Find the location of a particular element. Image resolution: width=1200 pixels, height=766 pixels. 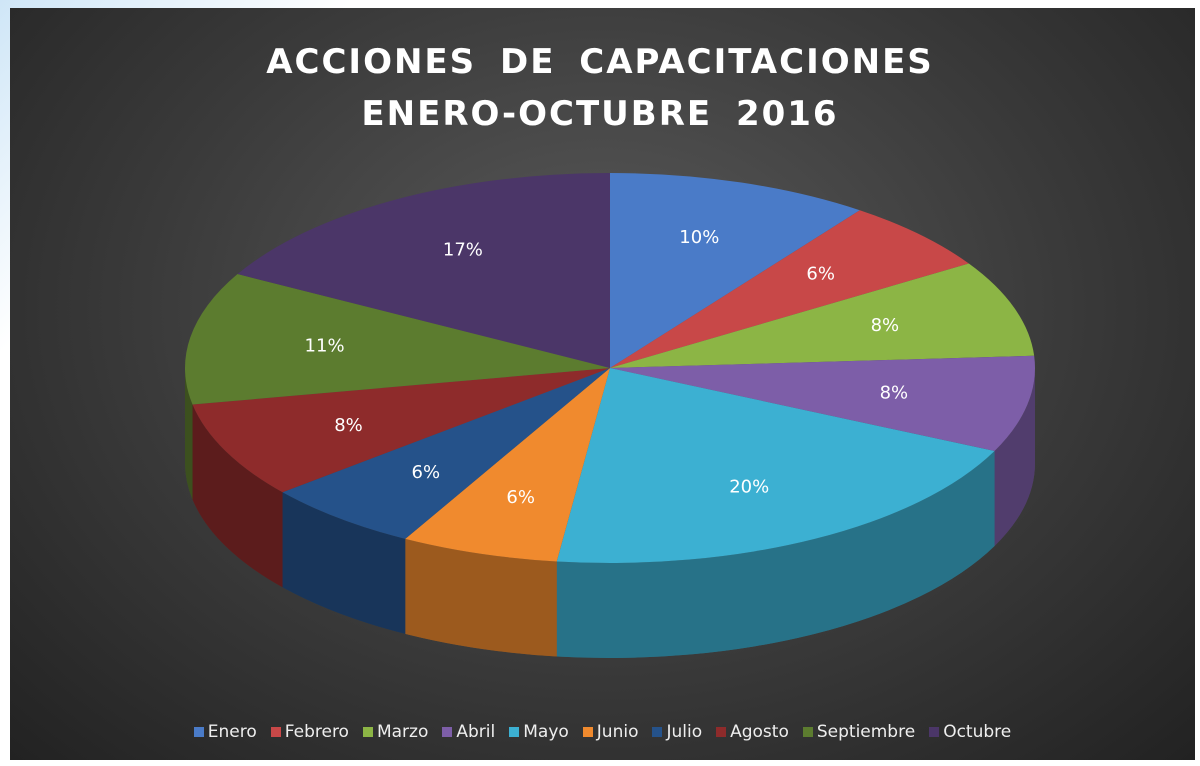

legend-item: Octubre is located at coordinates (970, 732).